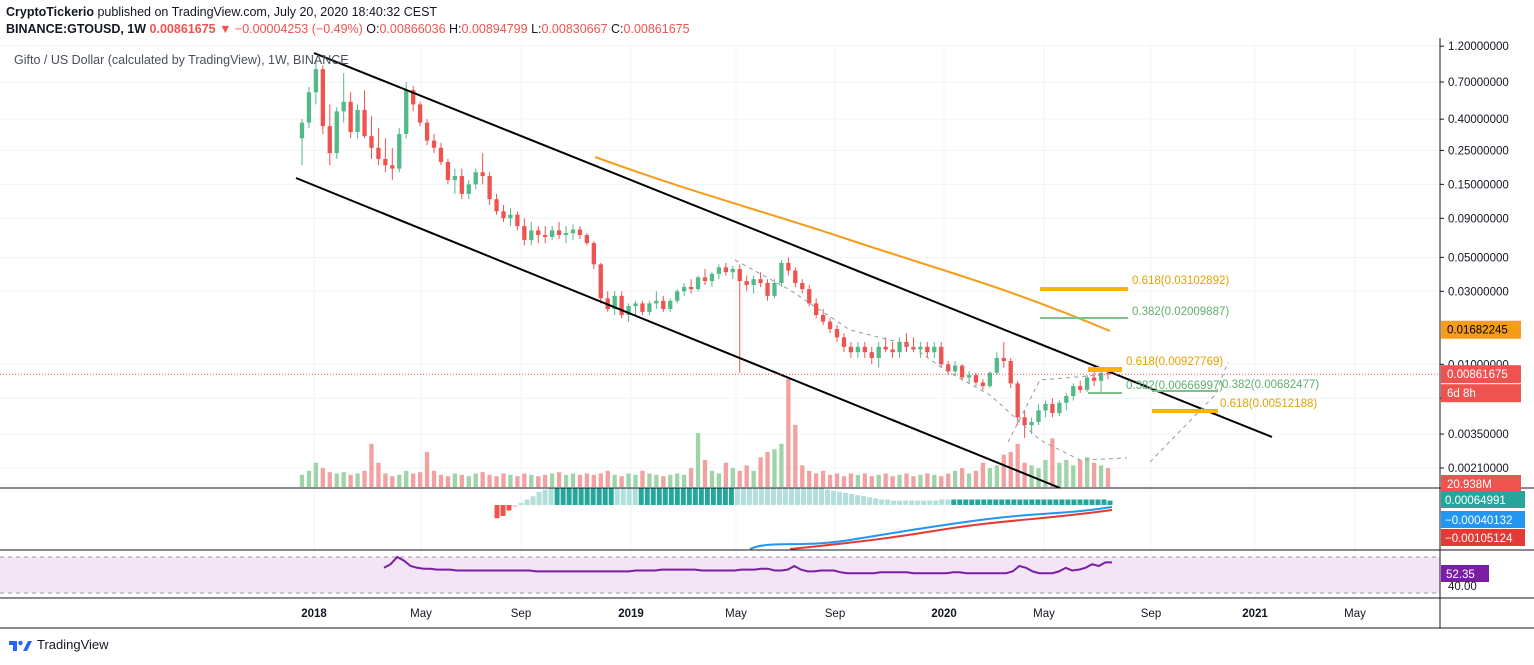 This screenshot has height=665, width=1534. Describe the element at coordinates (1481, 484) in the screenshot. I see `price-badge` at that location.